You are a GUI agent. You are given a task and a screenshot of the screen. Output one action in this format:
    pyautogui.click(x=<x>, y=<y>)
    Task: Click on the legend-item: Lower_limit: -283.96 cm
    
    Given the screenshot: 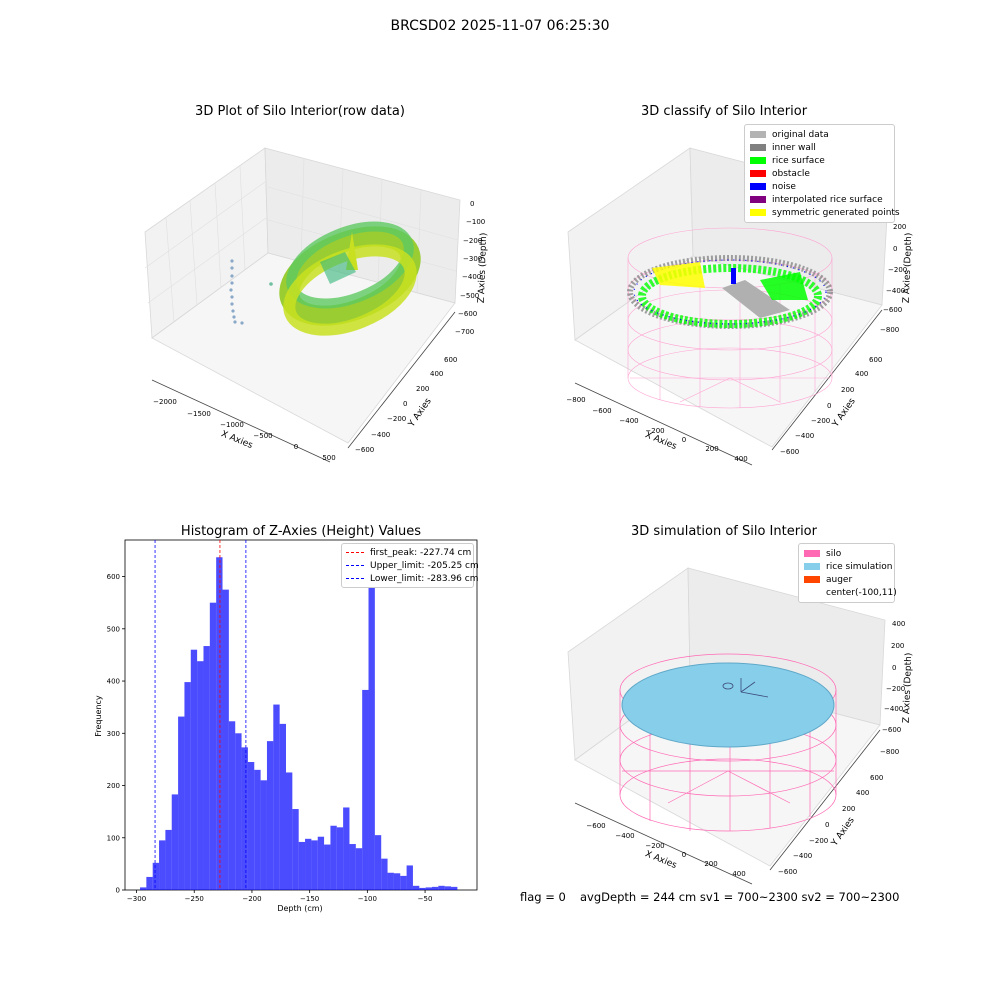 What is the action you would take?
    pyautogui.click(x=412, y=578)
    